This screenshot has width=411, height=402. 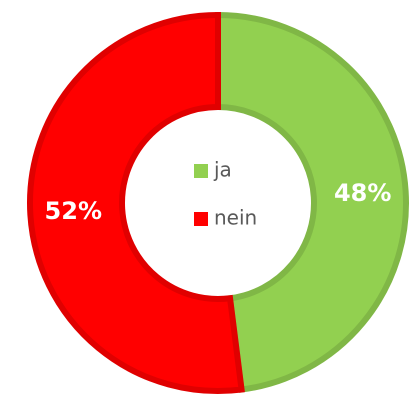 What do you see at coordinates (235, 218) in the screenshot?
I see `legend-label: nein` at bounding box center [235, 218].